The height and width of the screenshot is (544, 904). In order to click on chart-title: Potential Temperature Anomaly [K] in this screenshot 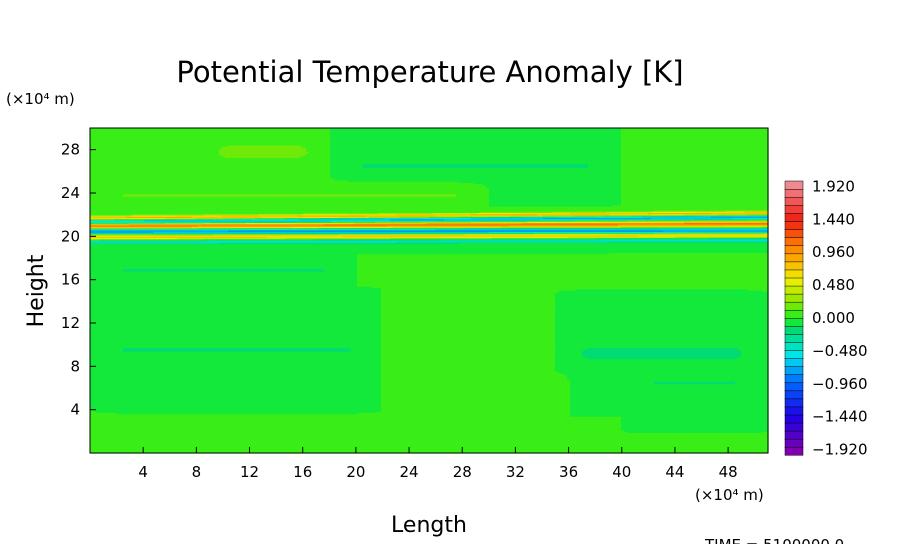, I will do `click(429, 72)`.